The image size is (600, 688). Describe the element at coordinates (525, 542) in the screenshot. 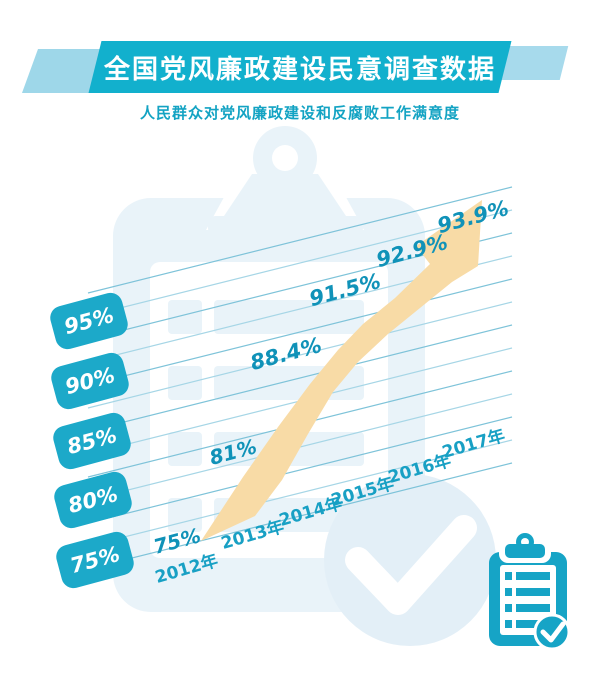

I see `clip-hole` at that location.